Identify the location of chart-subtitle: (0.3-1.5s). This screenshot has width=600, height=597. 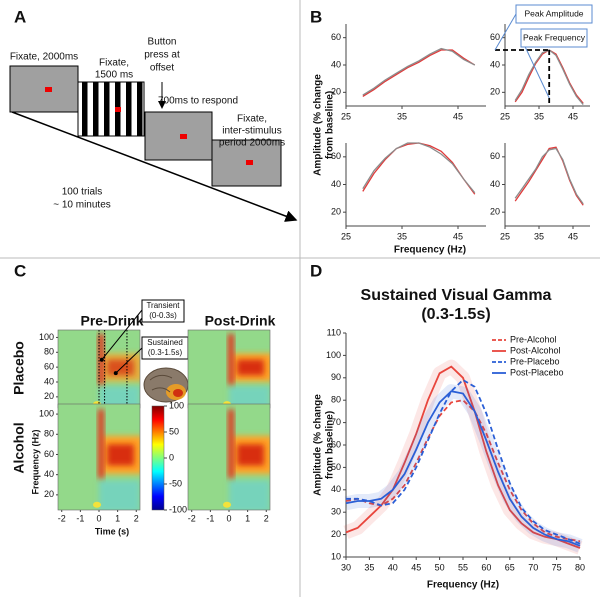
(455, 314).